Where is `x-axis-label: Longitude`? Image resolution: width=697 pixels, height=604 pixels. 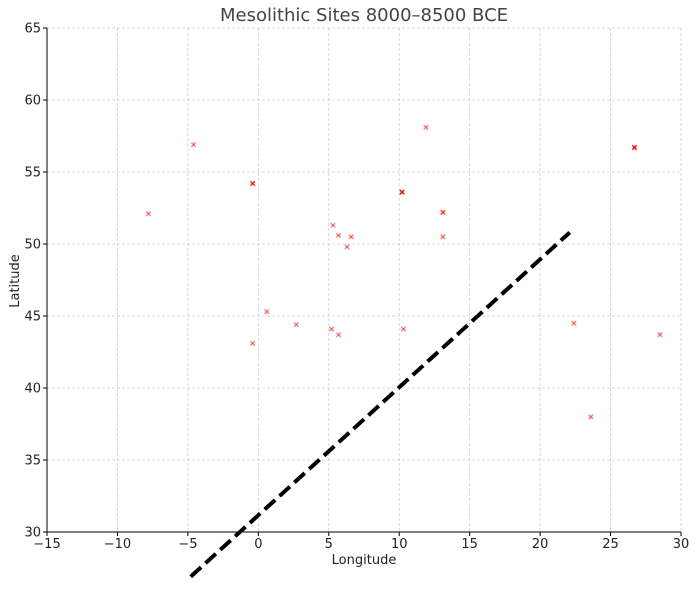
x-axis-label: Longitude is located at coordinates (364, 560).